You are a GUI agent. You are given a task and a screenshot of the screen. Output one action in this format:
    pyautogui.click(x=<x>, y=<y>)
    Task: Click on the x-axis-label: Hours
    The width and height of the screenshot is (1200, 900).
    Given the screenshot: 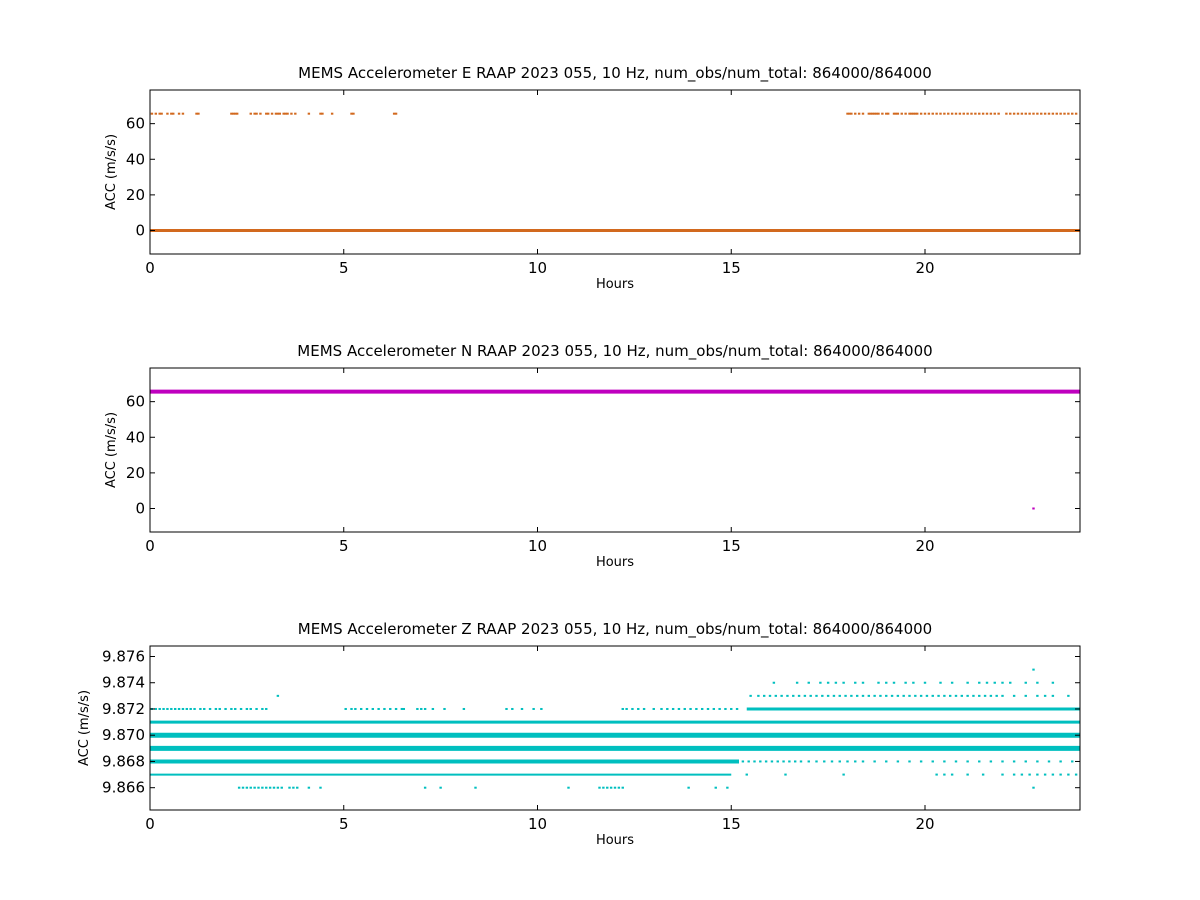 What is the action you would take?
    pyautogui.click(x=615, y=840)
    